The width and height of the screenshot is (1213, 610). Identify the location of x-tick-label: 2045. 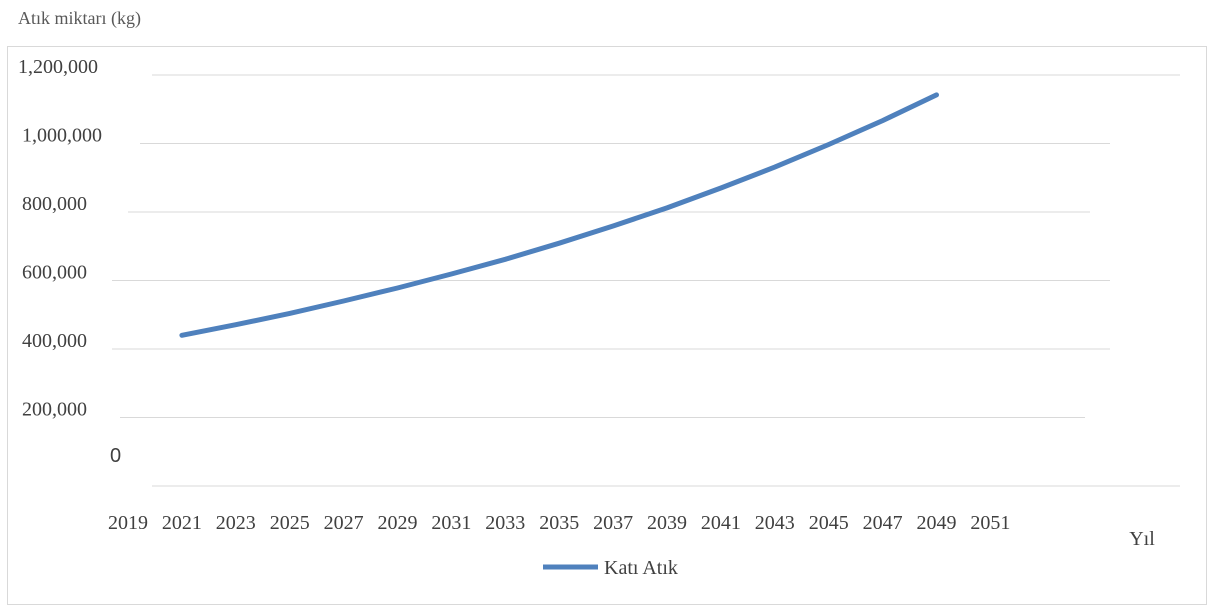
(829, 523).